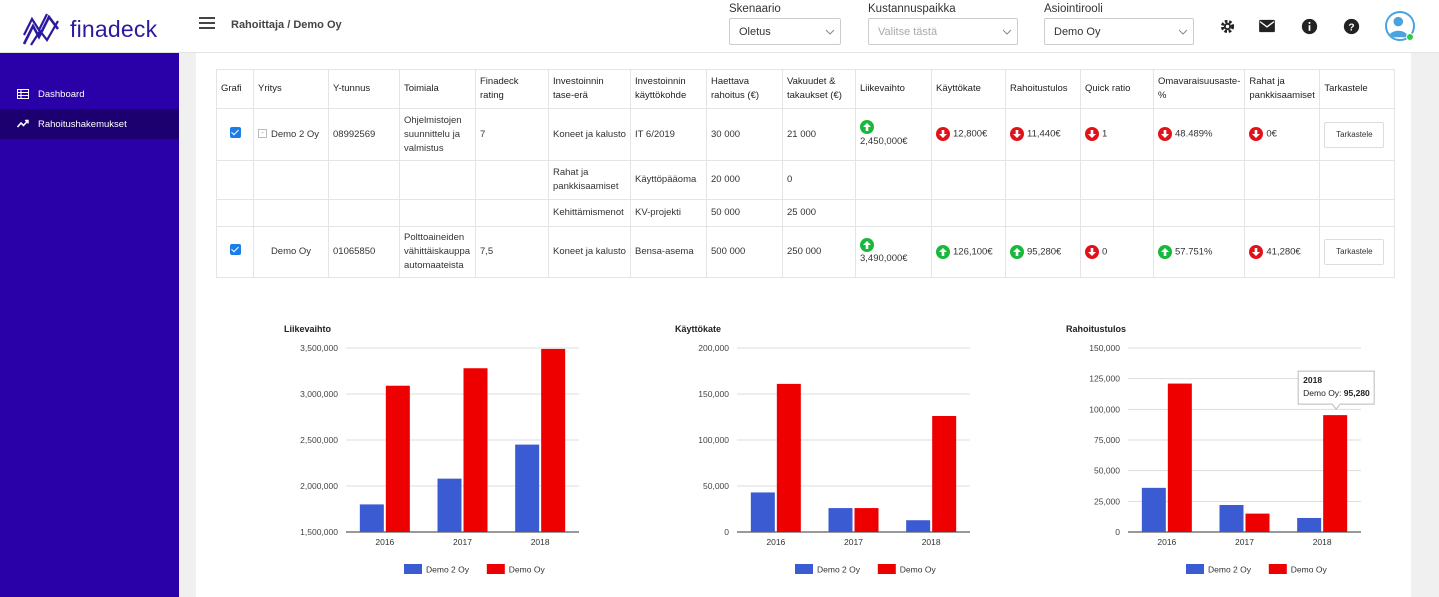 The image size is (1439, 597). I want to click on quick-cell: 1, so click(1117, 134).